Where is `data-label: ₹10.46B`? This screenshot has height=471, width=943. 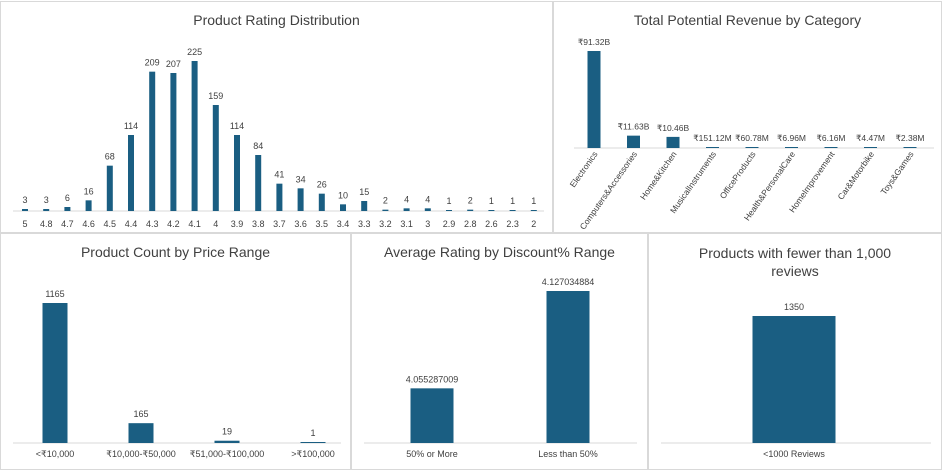
data-label: ₹10.46B is located at coordinates (673, 128).